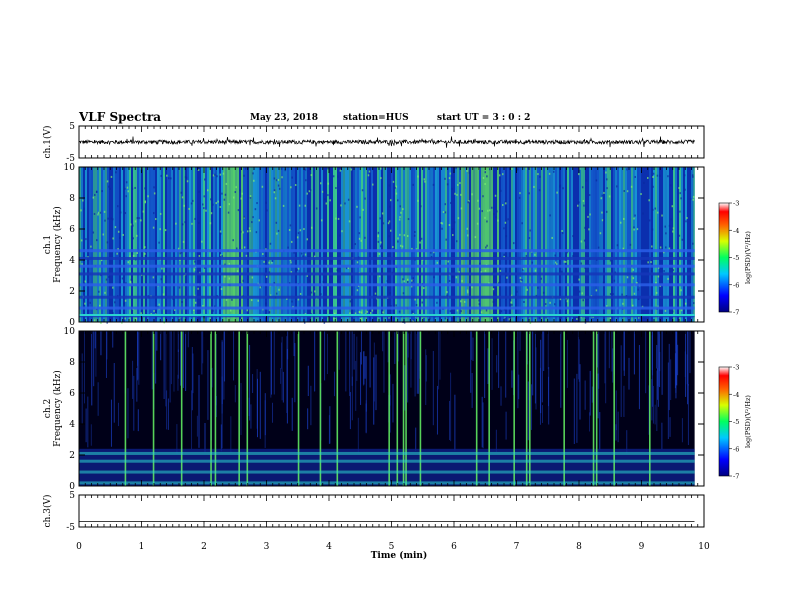 The image size is (792, 612). I want to click on ch1-spectrogram-ylabel: ch.1, so click(48, 244).